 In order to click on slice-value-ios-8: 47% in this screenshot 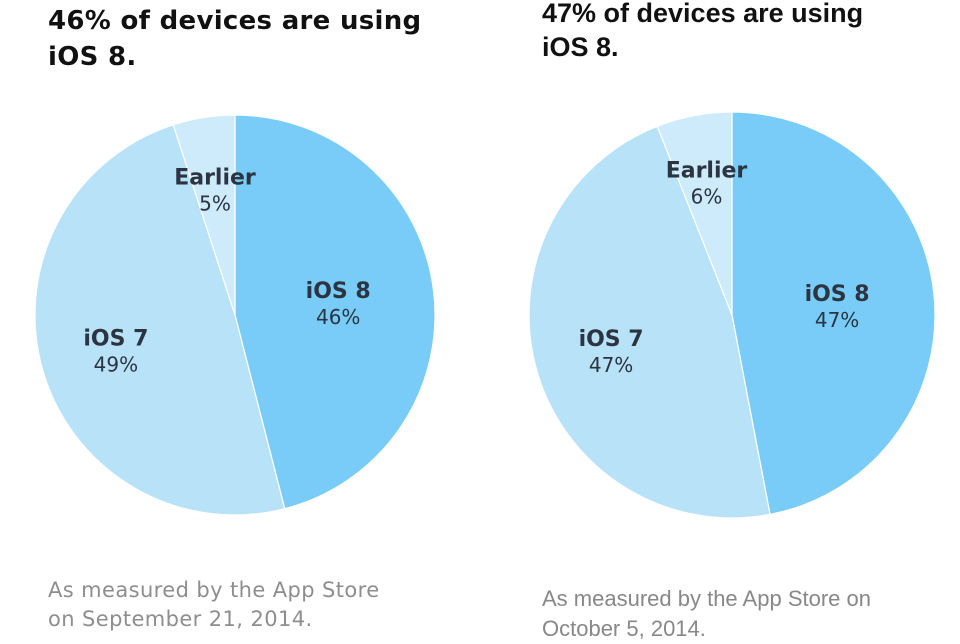, I will do `click(837, 320)`.